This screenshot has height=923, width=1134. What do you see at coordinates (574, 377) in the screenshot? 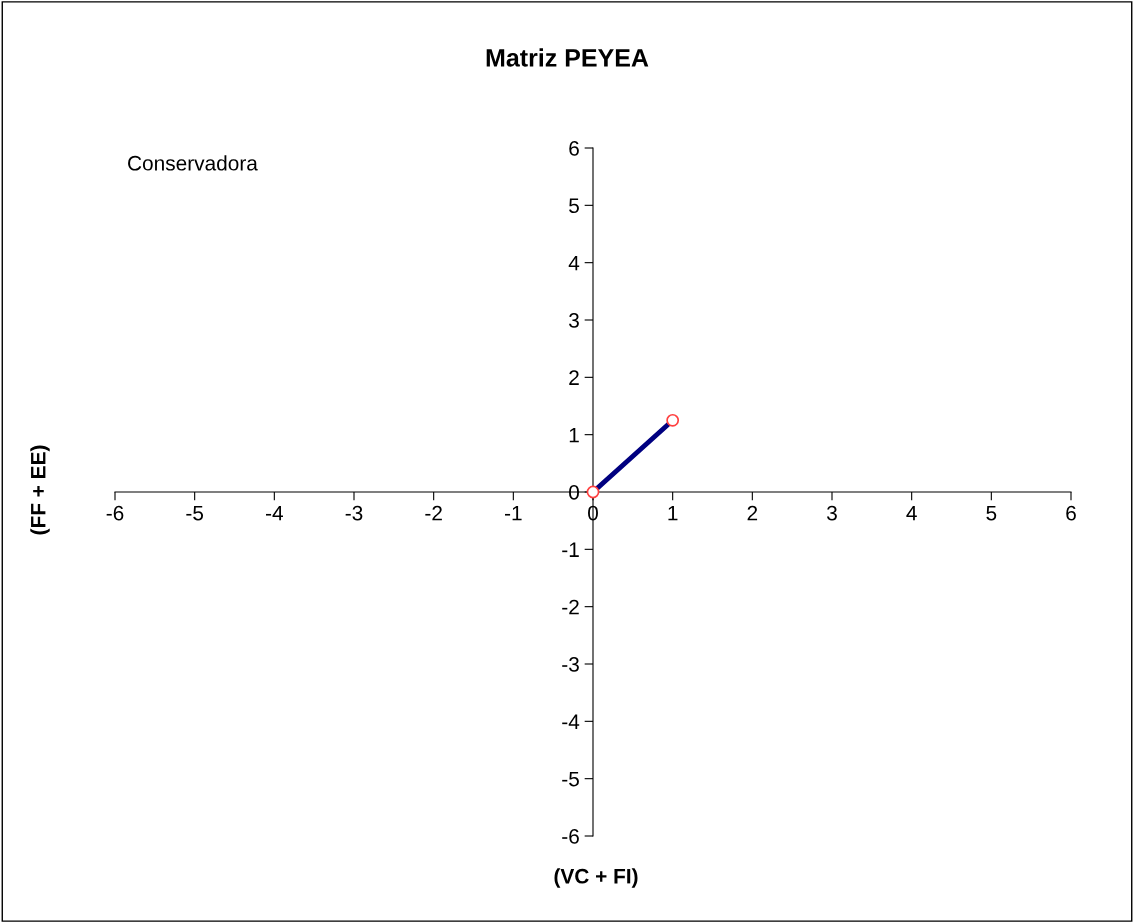
I see `y-tick-label: 2` at bounding box center [574, 377].